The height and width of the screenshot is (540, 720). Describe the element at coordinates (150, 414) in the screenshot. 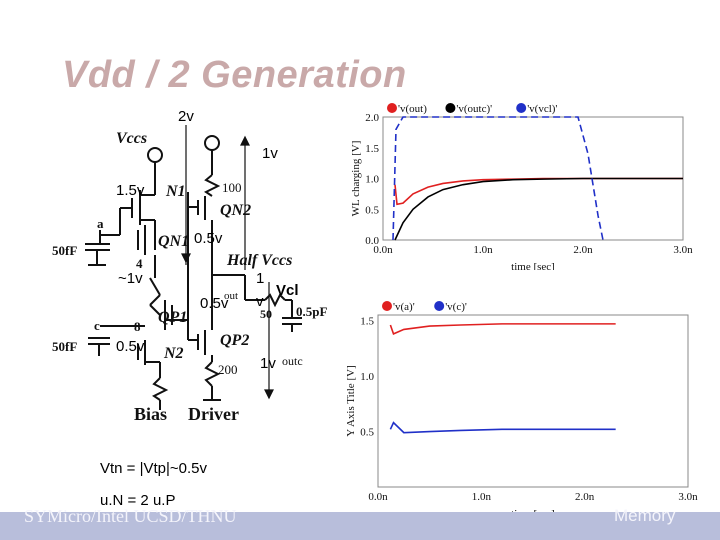

I see `bias-label: Bias` at that location.